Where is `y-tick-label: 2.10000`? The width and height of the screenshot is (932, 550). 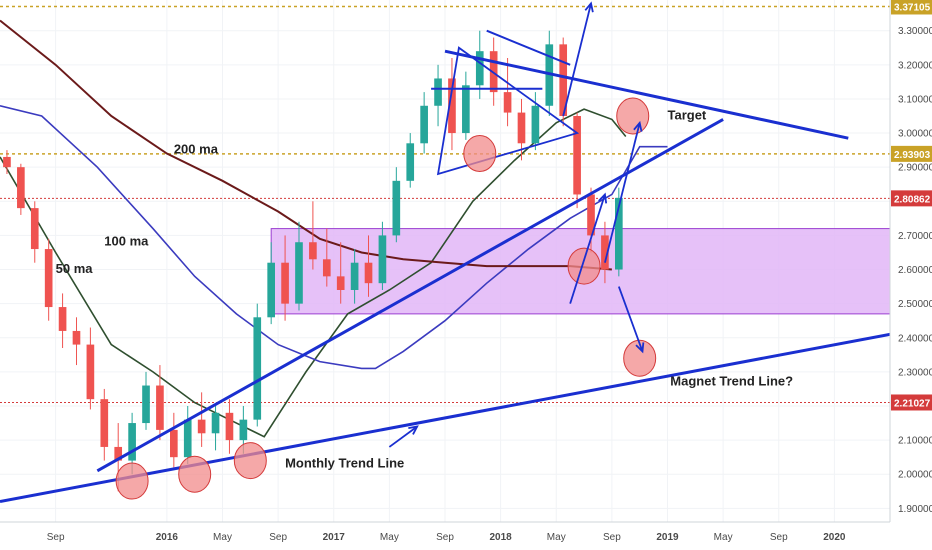 y-tick-label: 2.10000 is located at coordinates (915, 441).